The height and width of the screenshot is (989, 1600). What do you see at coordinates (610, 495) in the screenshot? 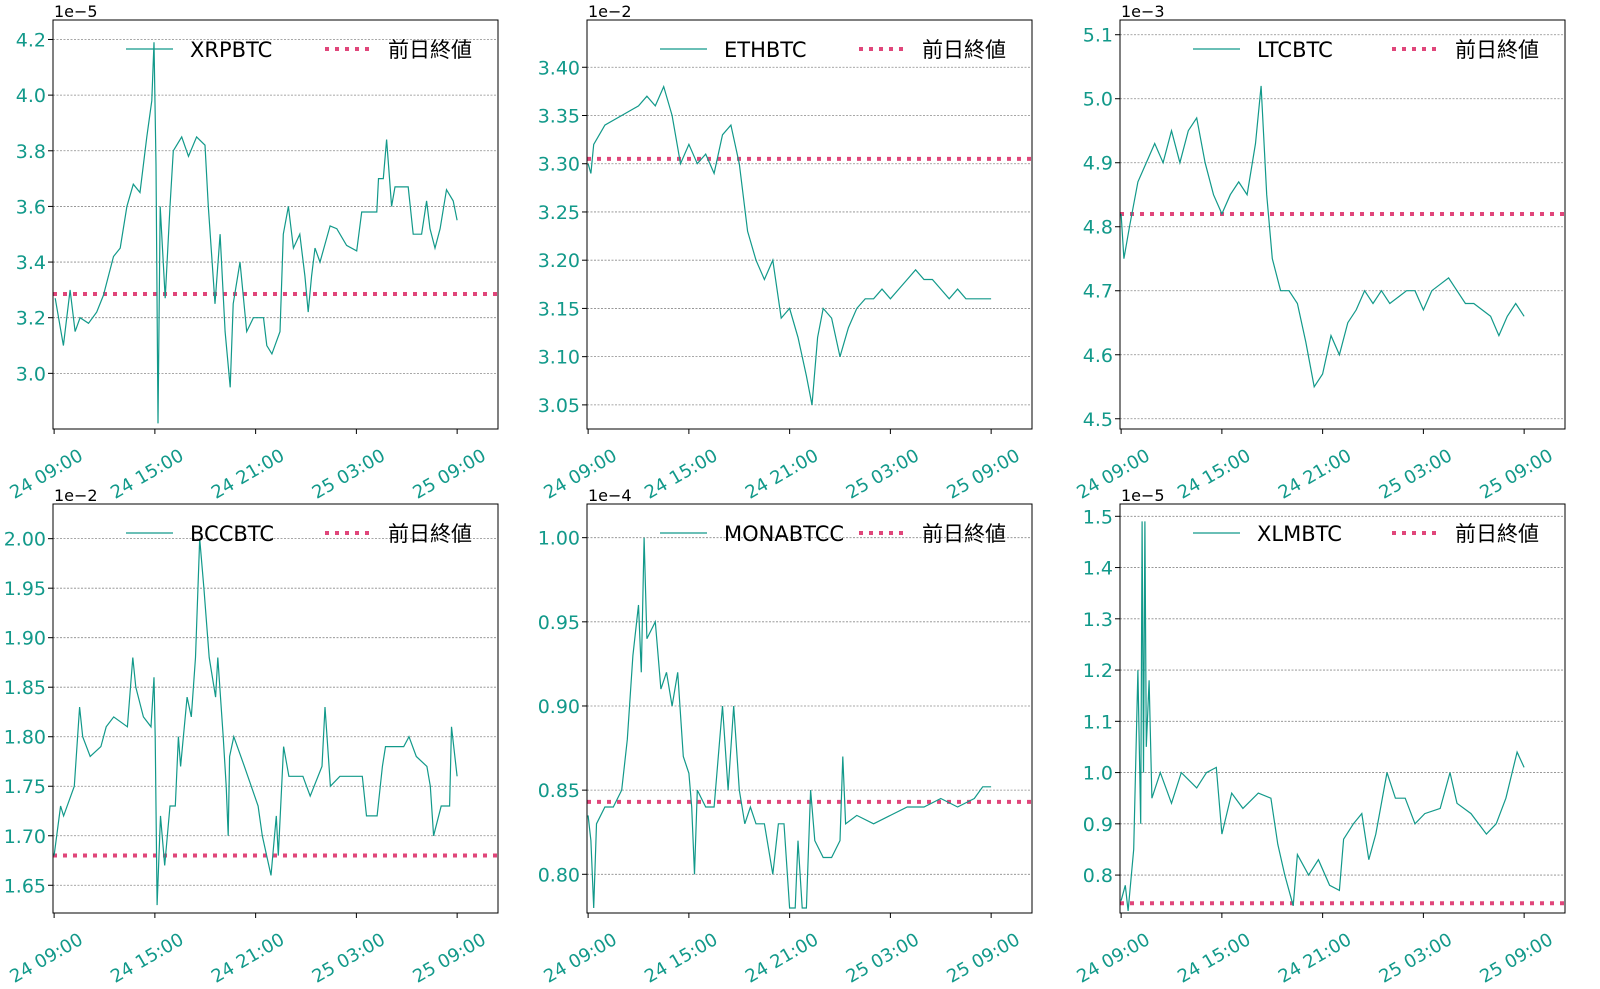
I see `offset-label: 1e−4` at bounding box center [610, 495].